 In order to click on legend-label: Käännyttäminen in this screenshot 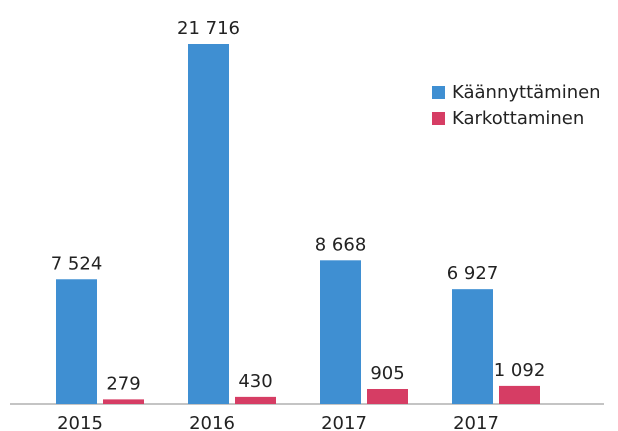, I will do `click(526, 92)`.